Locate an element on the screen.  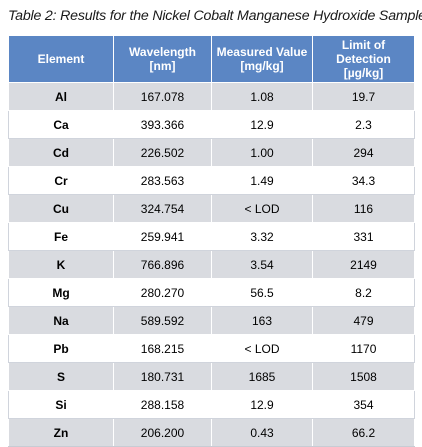
cell-wavelength: 226.502 is located at coordinates (162, 152).